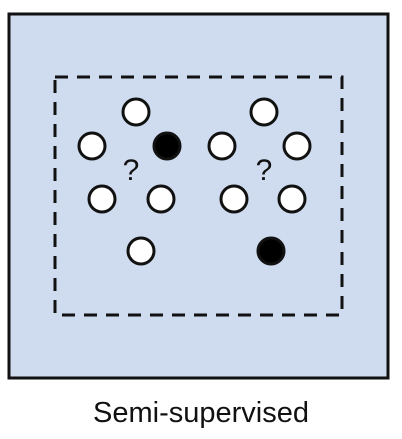  What do you see at coordinates (264, 170) in the screenshot?
I see `question-mark-right: ?` at bounding box center [264, 170].